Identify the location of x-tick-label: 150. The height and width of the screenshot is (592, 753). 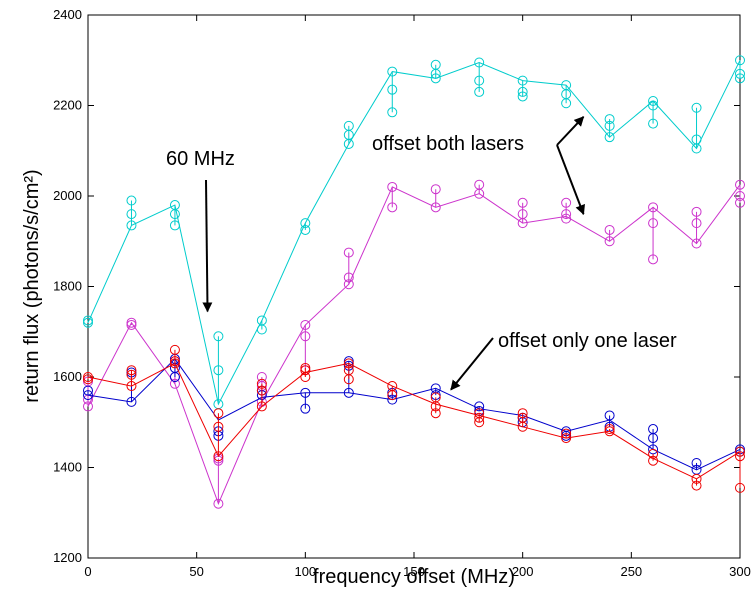
(414, 571).